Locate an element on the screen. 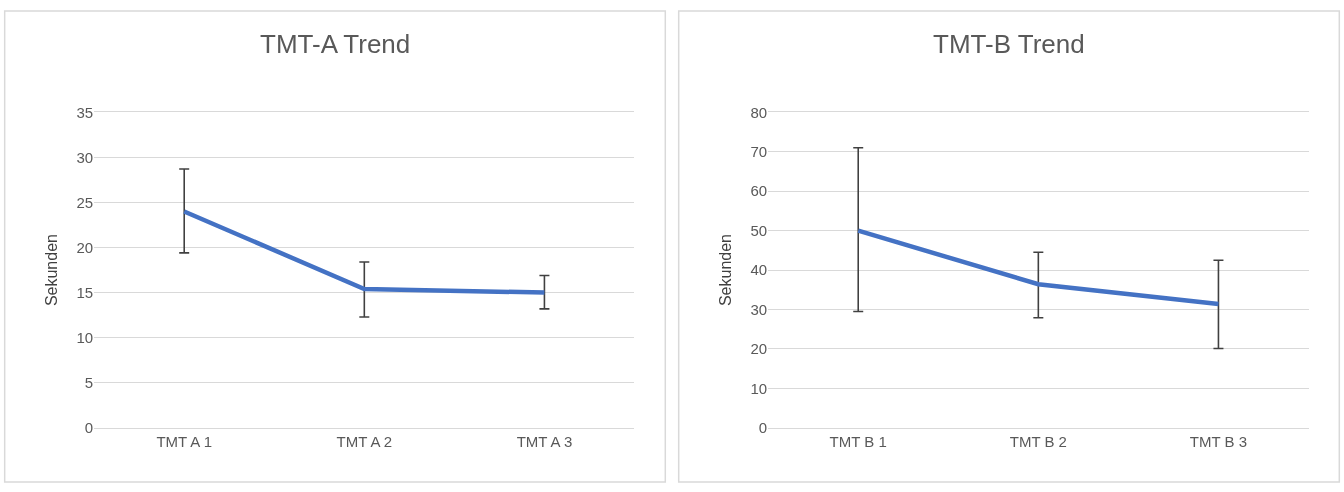 The width and height of the screenshot is (1344, 492). y-tick-label: 70 is located at coordinates (759, 151).